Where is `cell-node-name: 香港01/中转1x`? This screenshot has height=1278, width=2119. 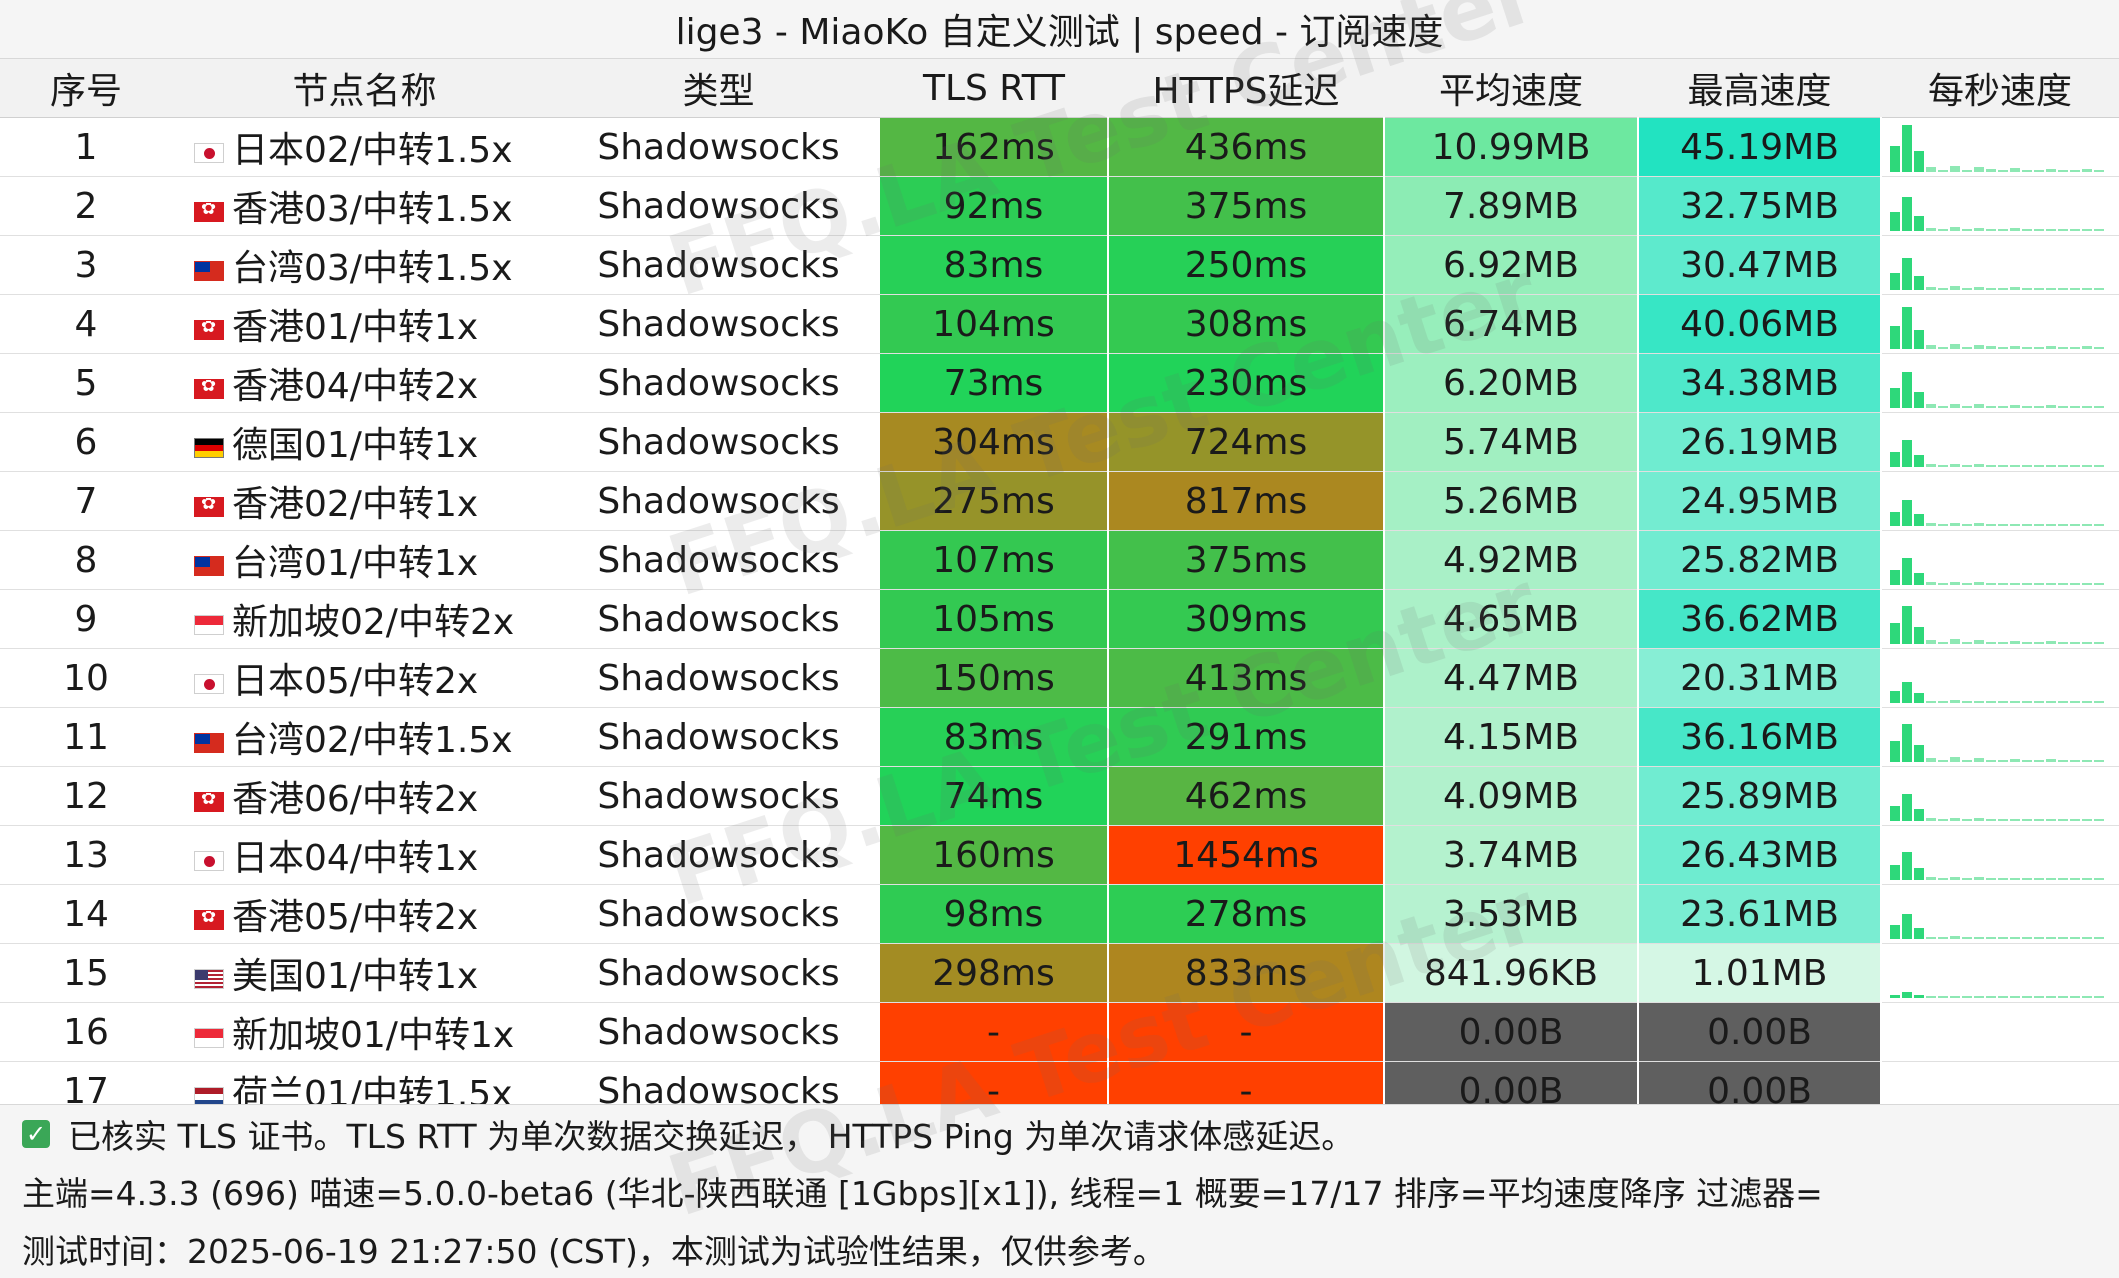 cell-node-name: 香港01/中转1x is located at coordinates (364, 324).